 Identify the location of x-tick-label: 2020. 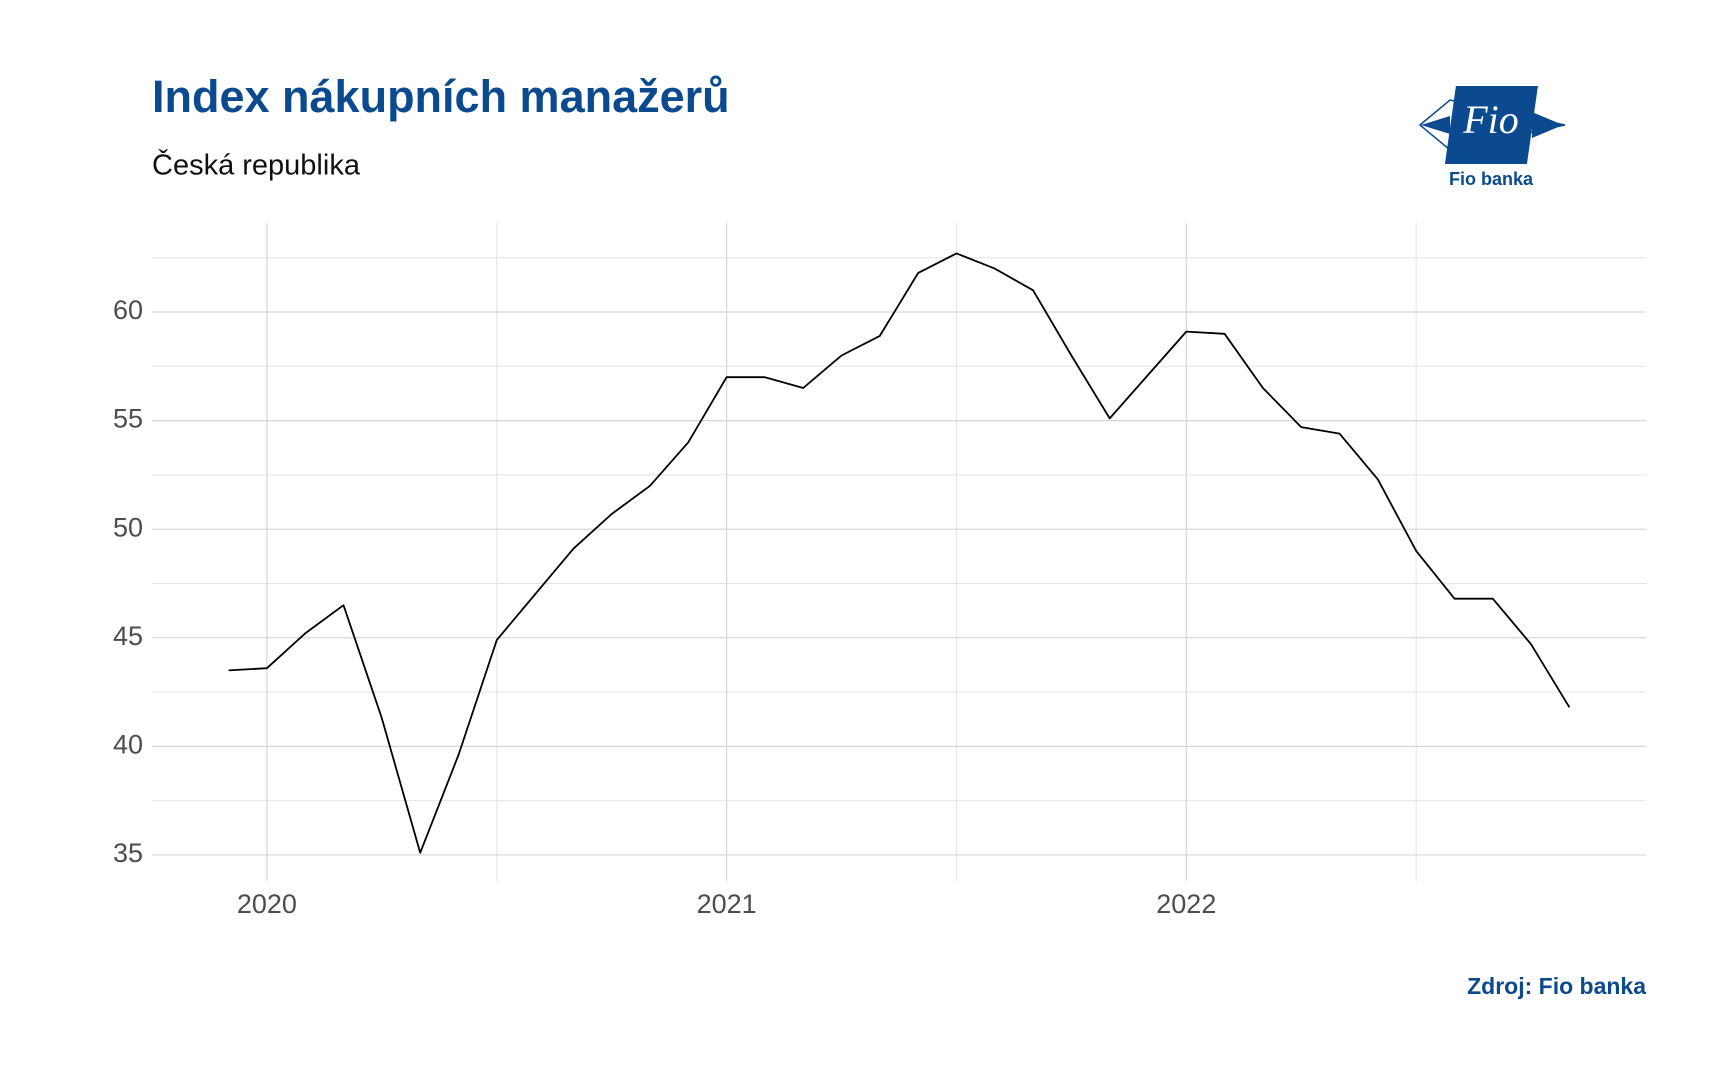
(267, 904).